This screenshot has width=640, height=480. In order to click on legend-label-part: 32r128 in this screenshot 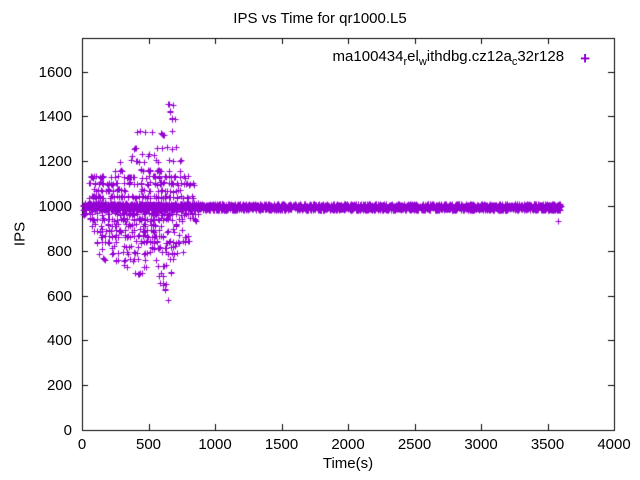, I will do `click(541, 56)`.